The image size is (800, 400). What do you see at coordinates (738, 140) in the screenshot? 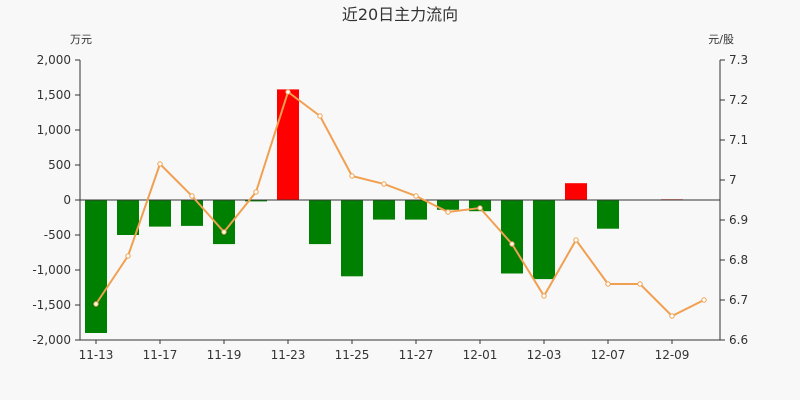
I see `right-tick-label: 7.1` at bounding box center [738, 140].